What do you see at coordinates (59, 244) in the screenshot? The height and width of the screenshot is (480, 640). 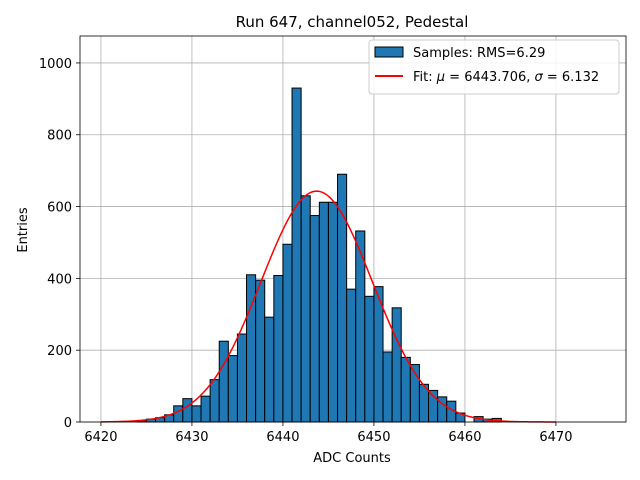 I see `y-axis-ticks: 0 200 400 600 800 1000` at bounding box center [59, 244].